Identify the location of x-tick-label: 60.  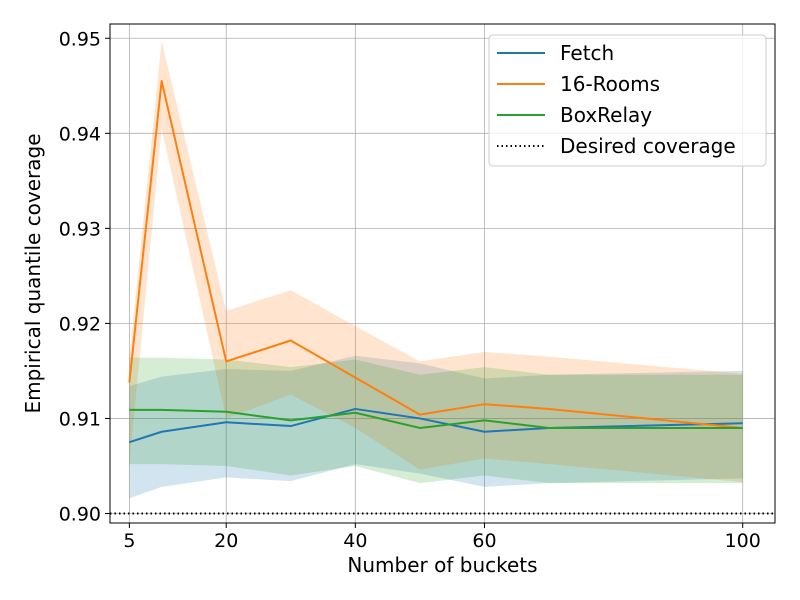
(484, 541).